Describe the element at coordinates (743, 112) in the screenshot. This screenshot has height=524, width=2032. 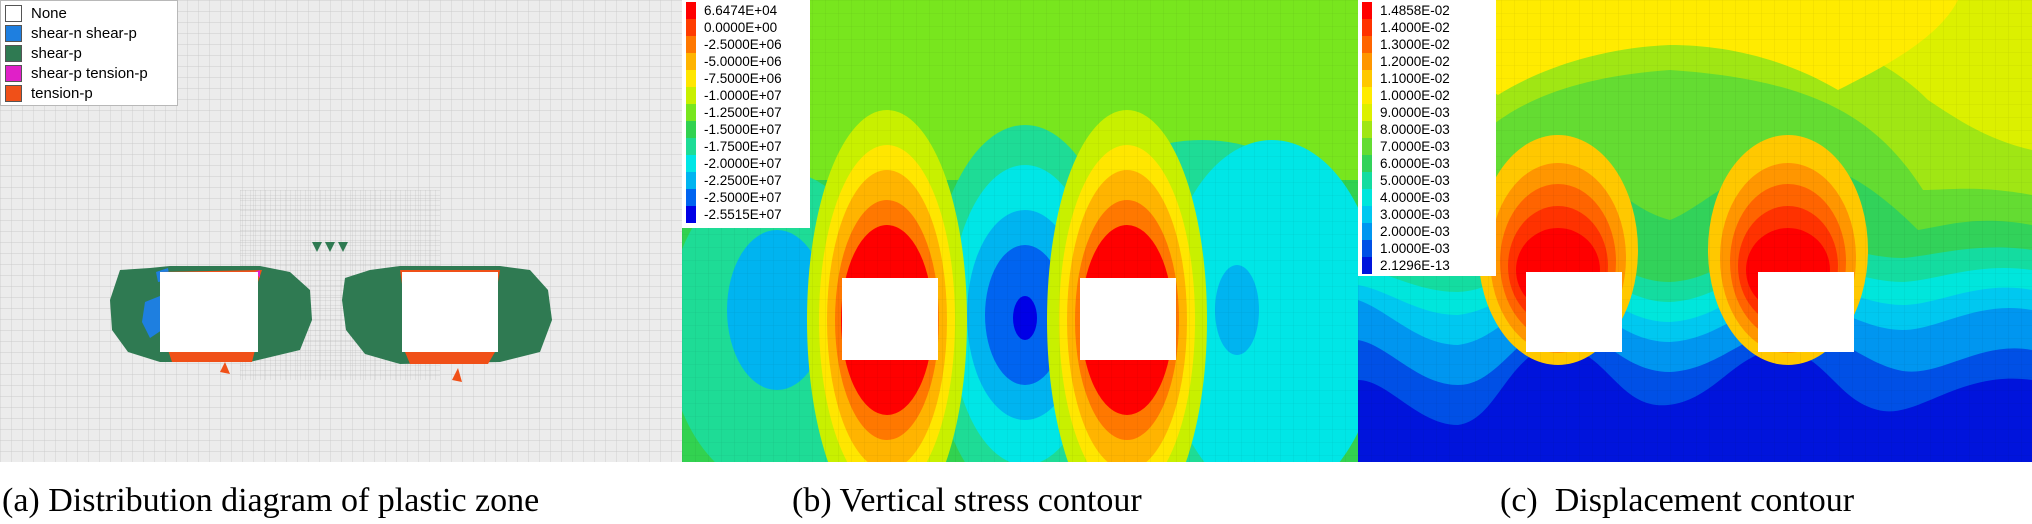
I see `legend-label: -1.2500E+07` at that location.